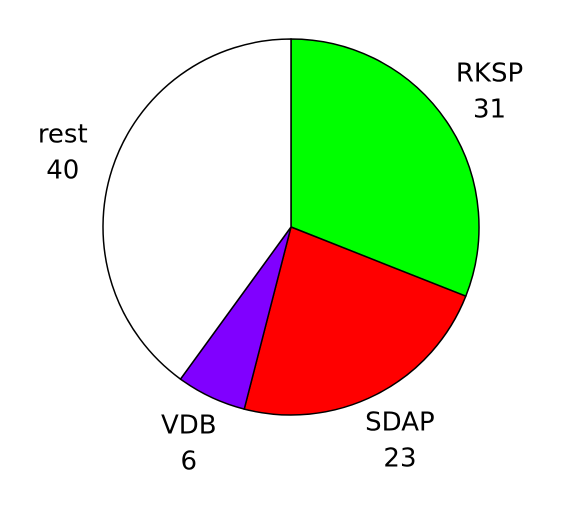 The width and height of the screenshot is (569, 512). What do you see at coordinates (189, 426) in the screenshot?
I see `slice-label: VDB` at bounding box center [189, 426].